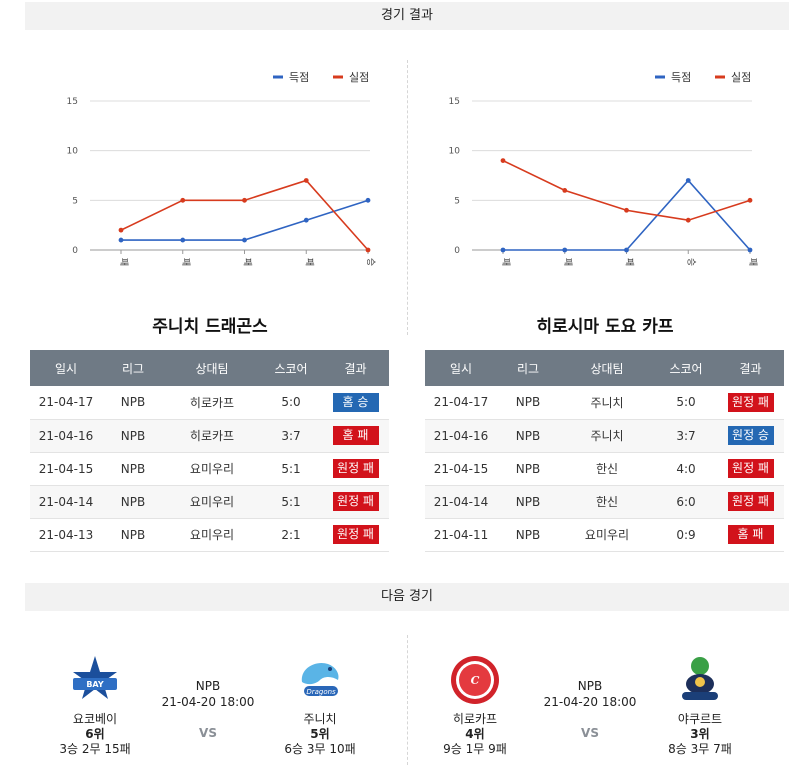  What do you see at coordinates (700, 680) in the screenshot?
I see `swallows-logo-icon` at bounding box center [700, 680].